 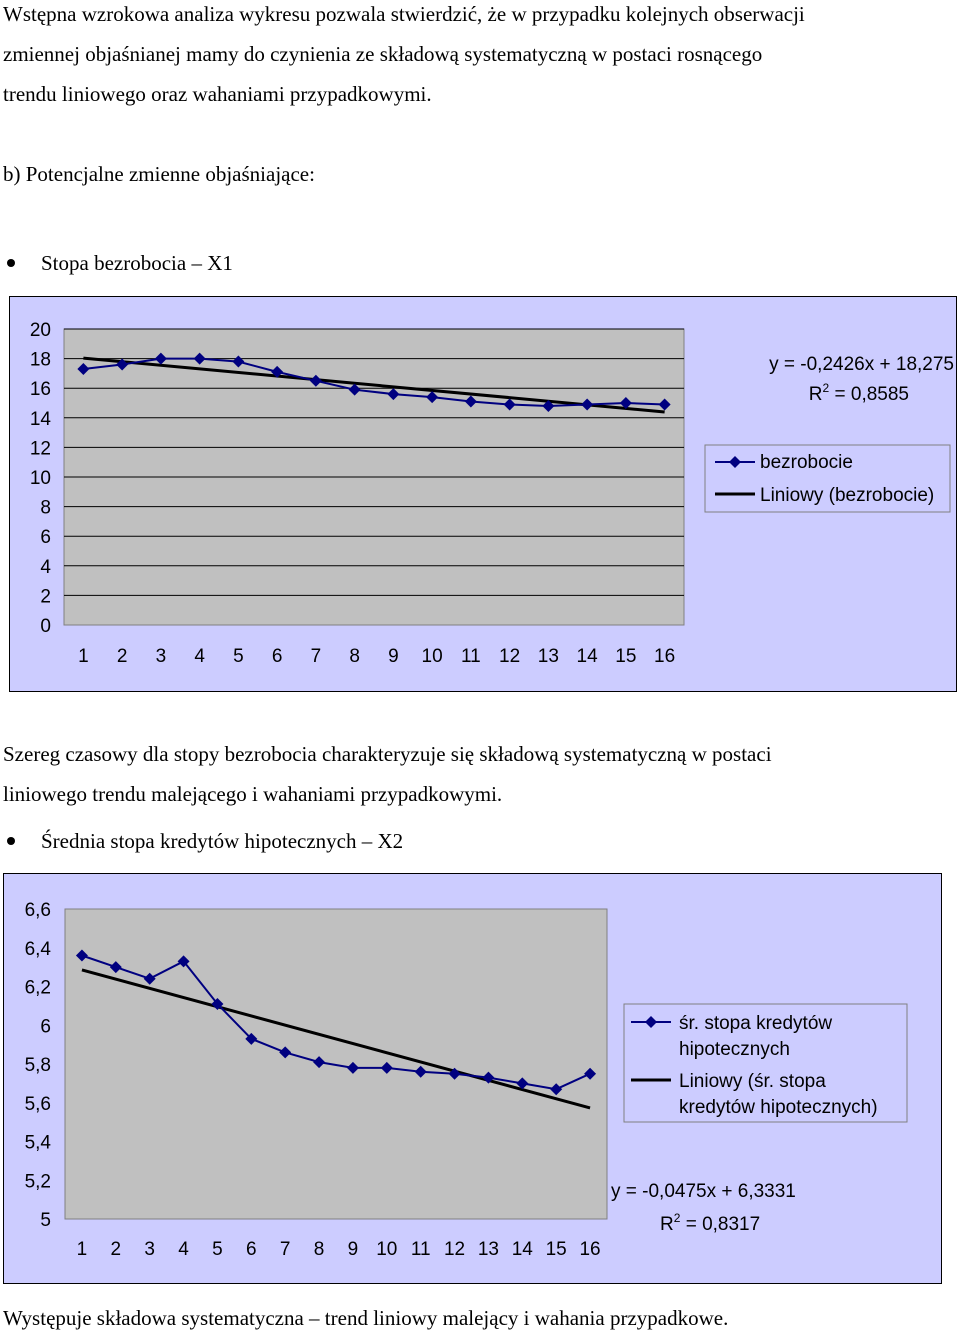 What do you see at coordinates (40, 389) in the screenshot?
I see `chart-unemployment-y-tick-label: 16` at bounding box center [40, 389].